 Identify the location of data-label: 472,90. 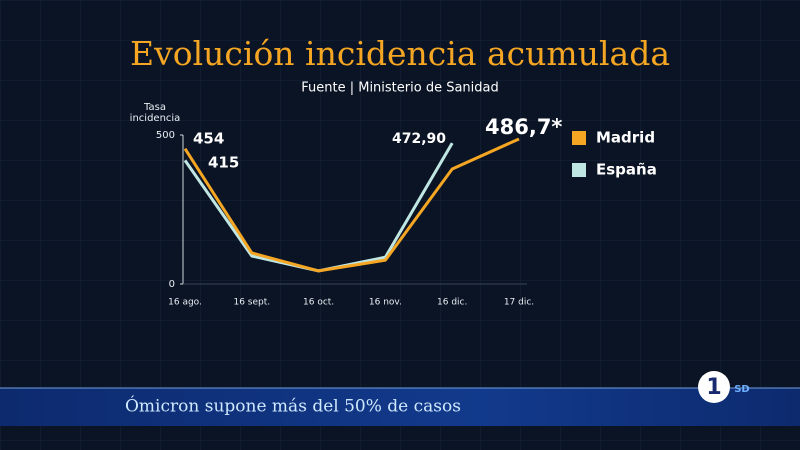
(419, 139).